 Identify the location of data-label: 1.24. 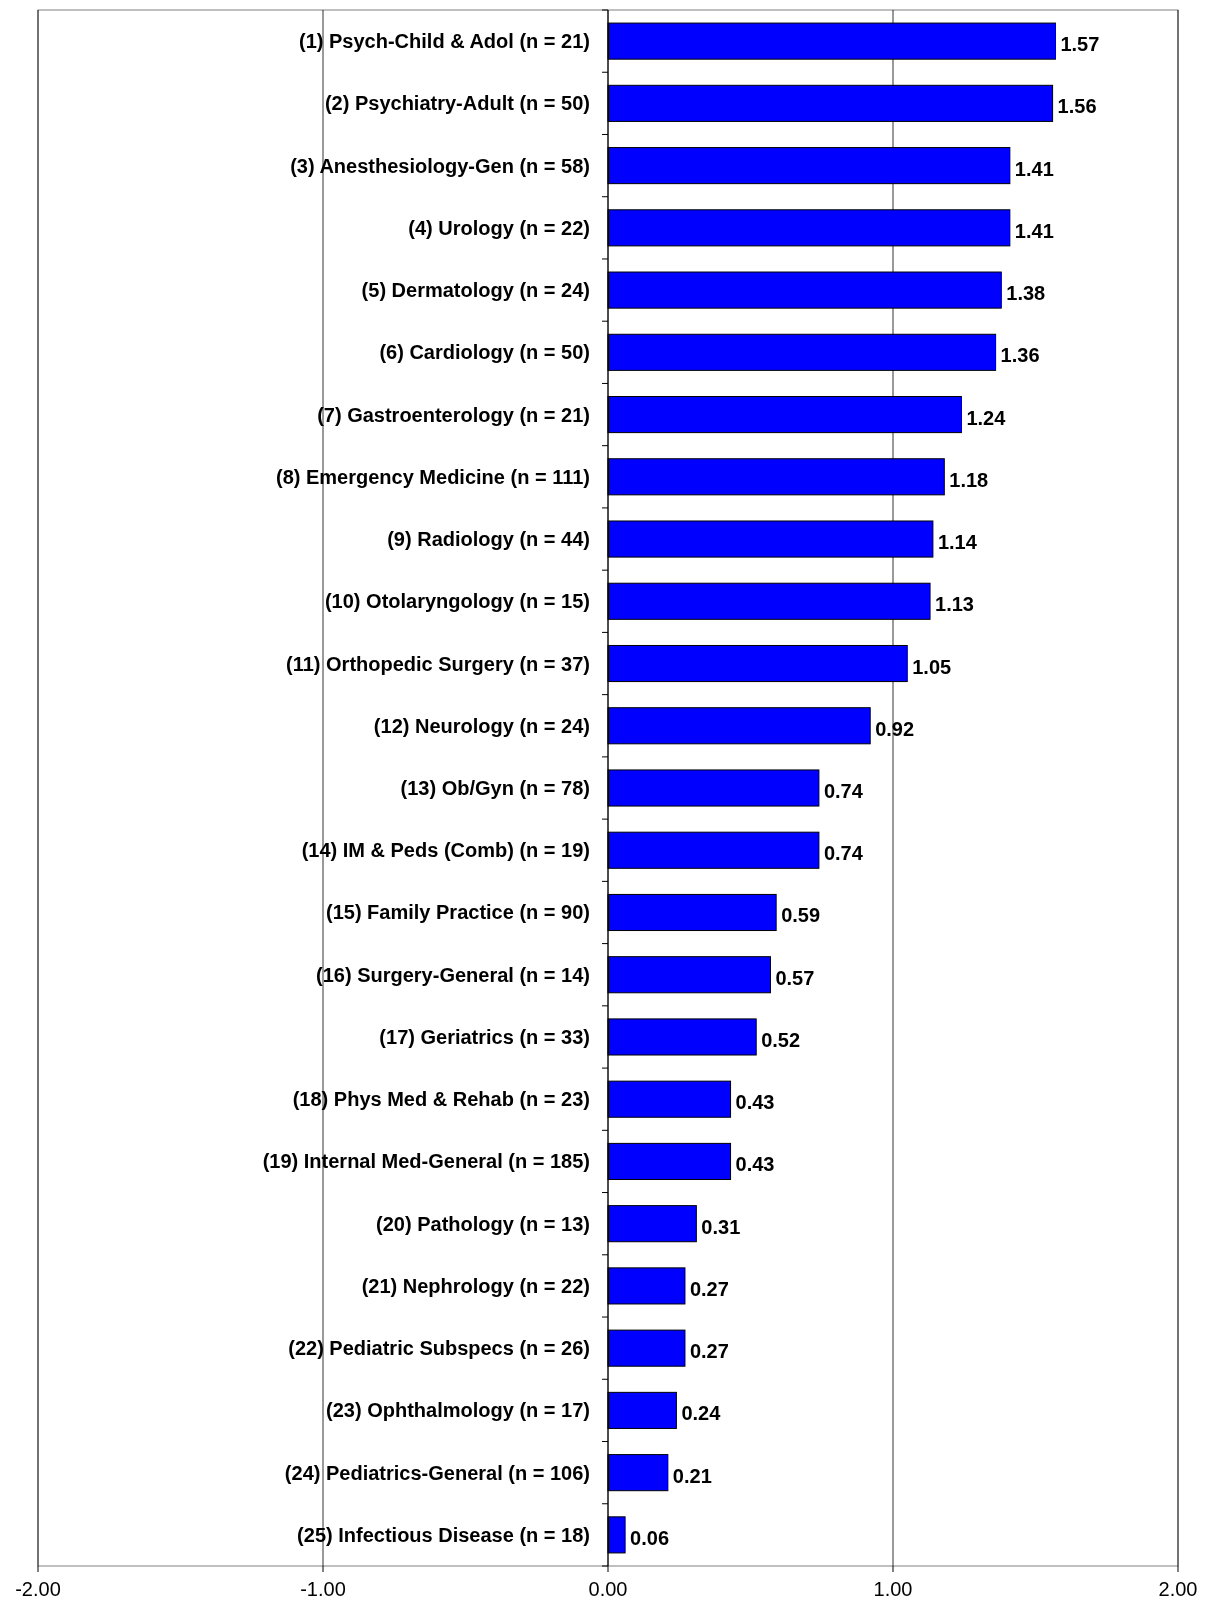
(986, 417).